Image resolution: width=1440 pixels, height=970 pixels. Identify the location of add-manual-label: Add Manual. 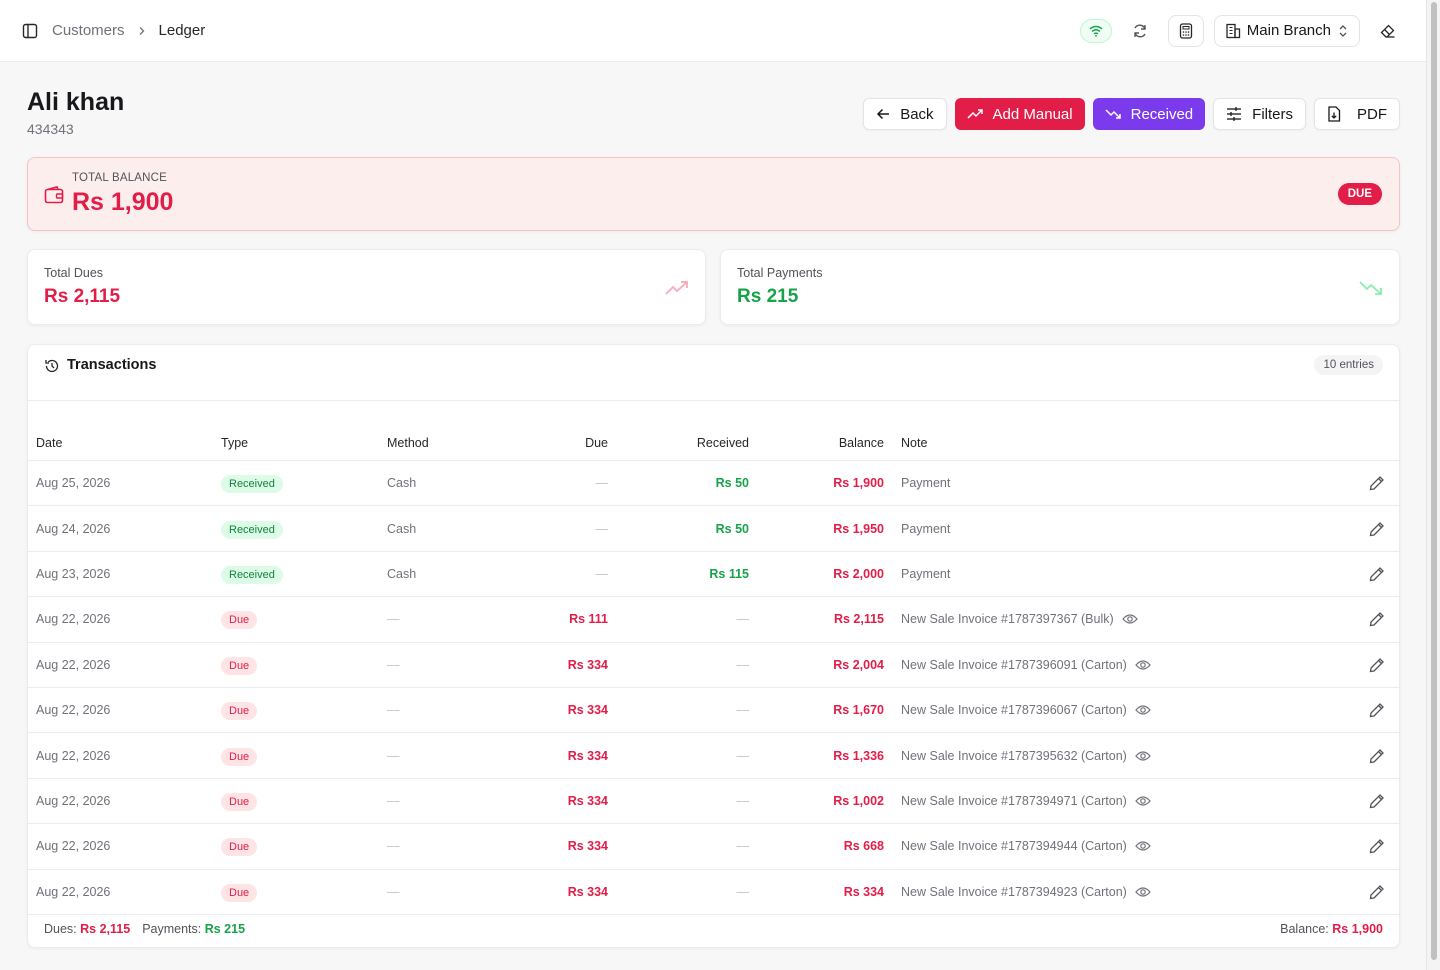
(1032, 114).